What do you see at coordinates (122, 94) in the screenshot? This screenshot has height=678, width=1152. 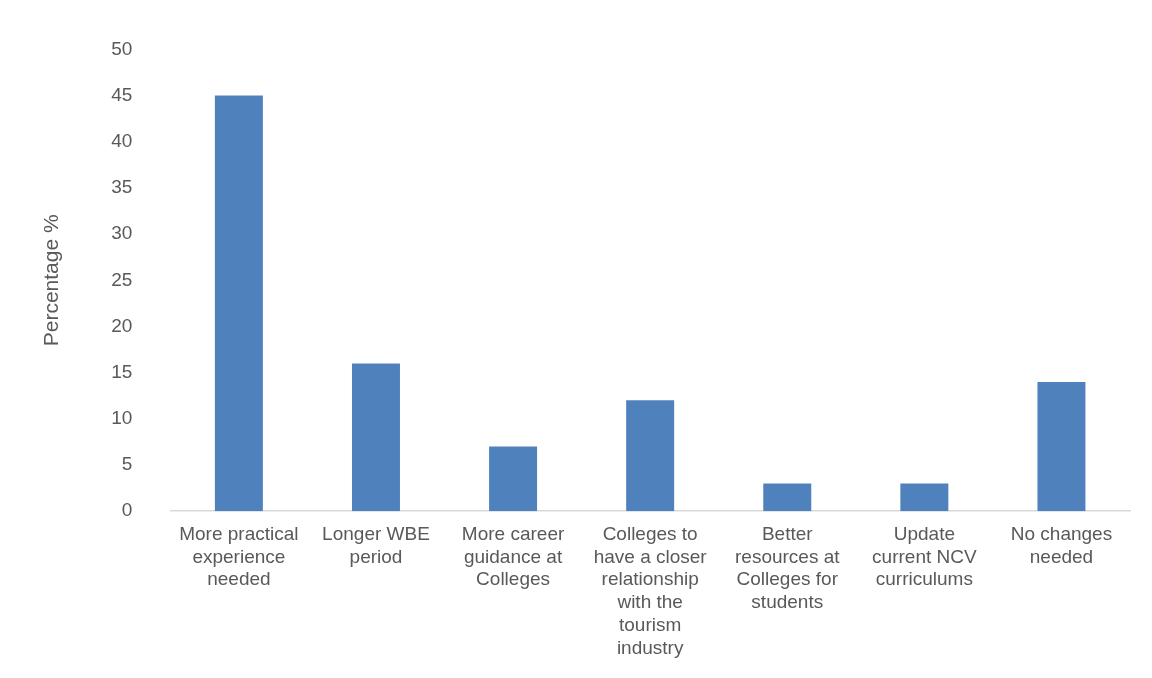 I see `y-tick-label: 45` at bounding box center [122, 94].